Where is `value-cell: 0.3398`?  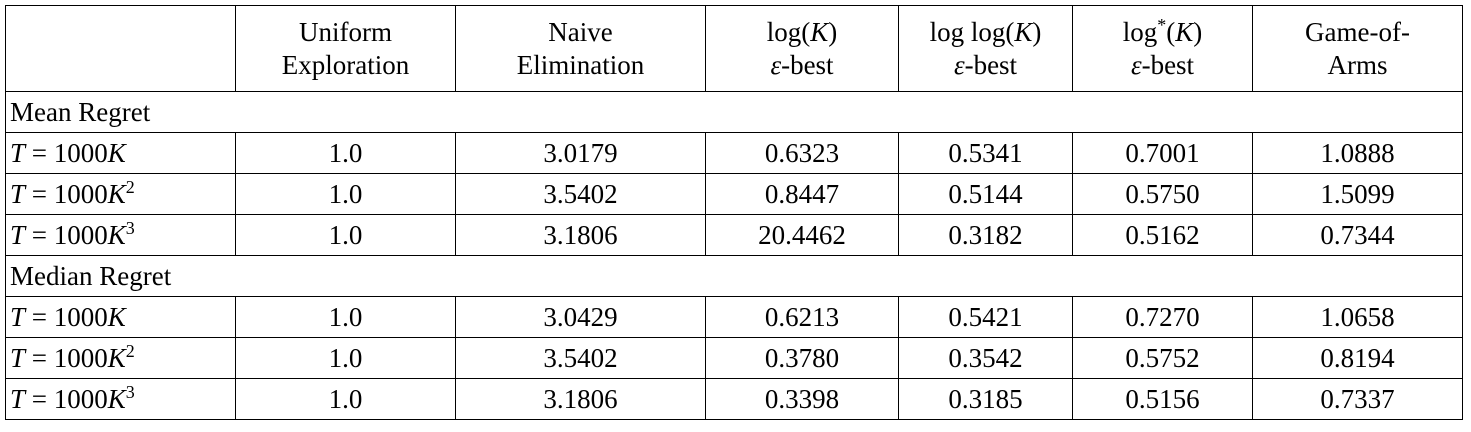 value-cell: 0.3398 is located at coordinates (802, 399).